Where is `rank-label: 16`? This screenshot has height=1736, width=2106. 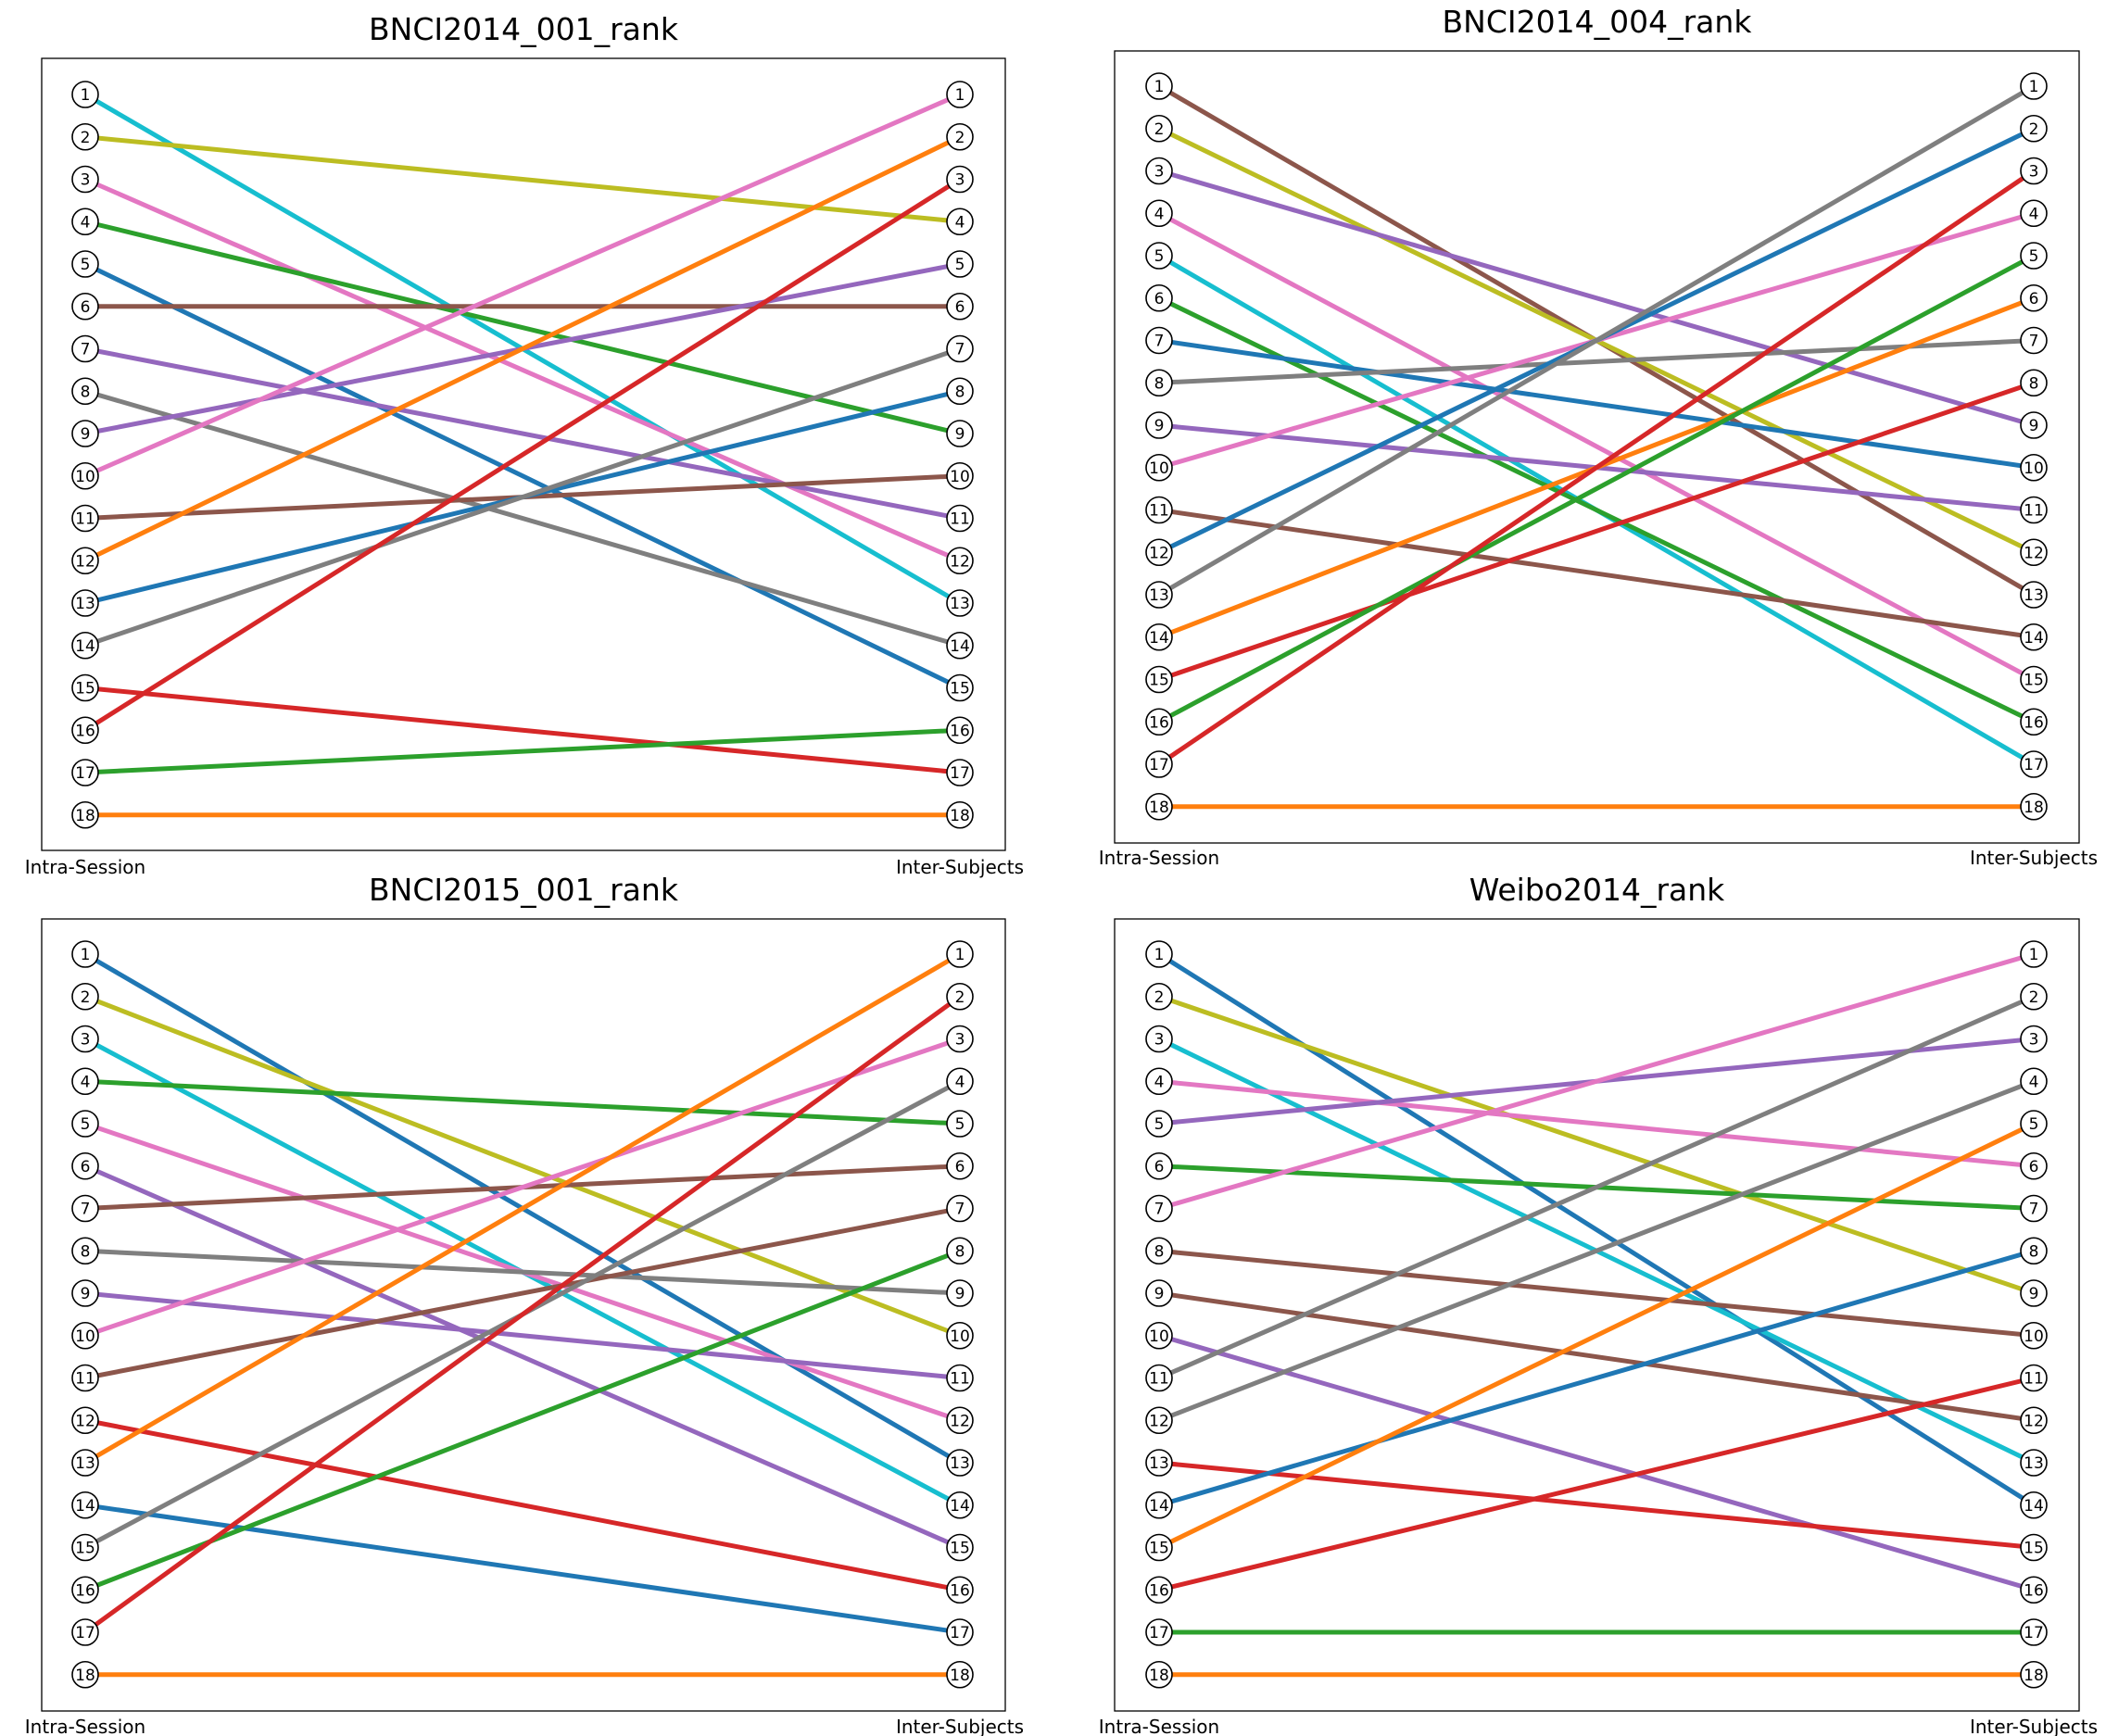 rank-label: 16 is located at coordinates (85, 731).